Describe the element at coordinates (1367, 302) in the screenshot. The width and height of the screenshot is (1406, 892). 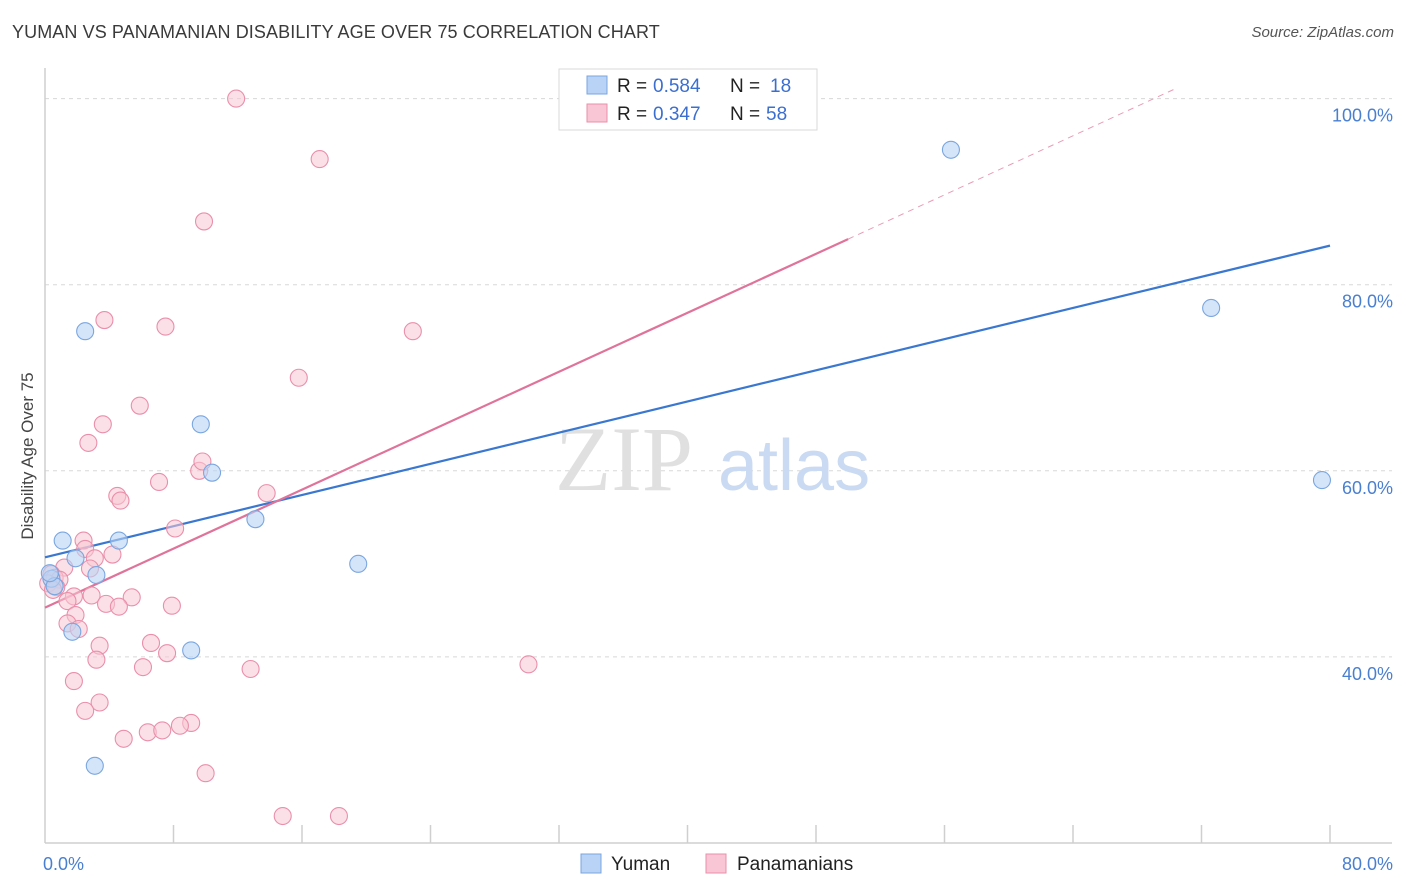
I see `y-tick-label: 80.0%` at that location.